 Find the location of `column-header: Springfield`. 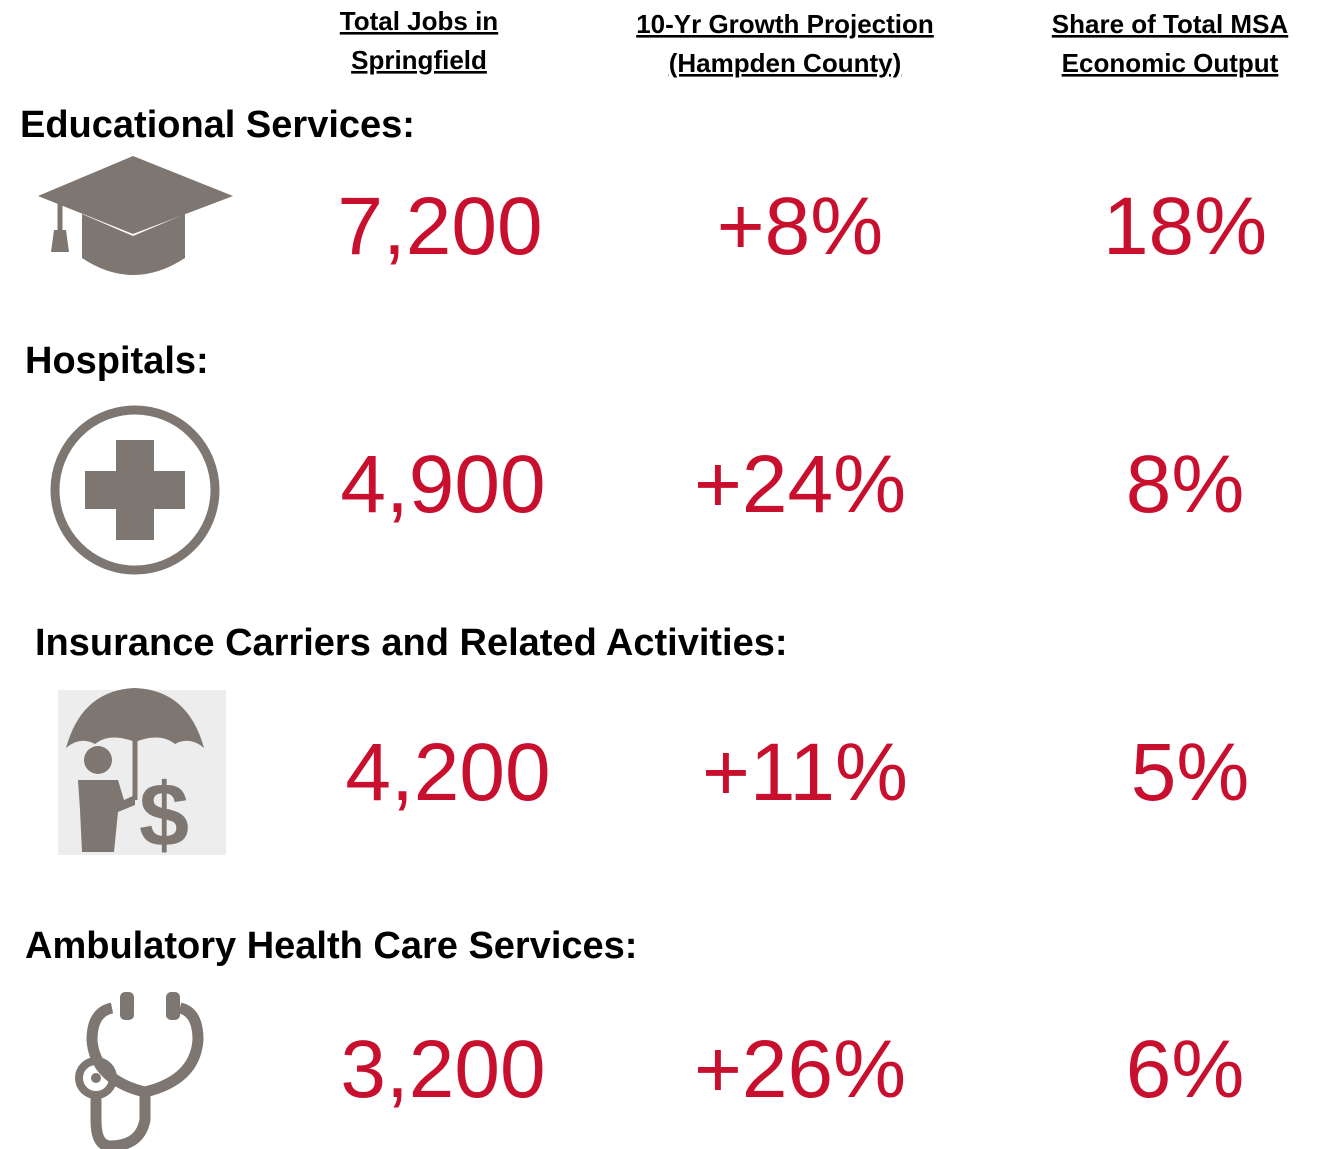

column-header: Springfield is located at coordinates (419, 60).